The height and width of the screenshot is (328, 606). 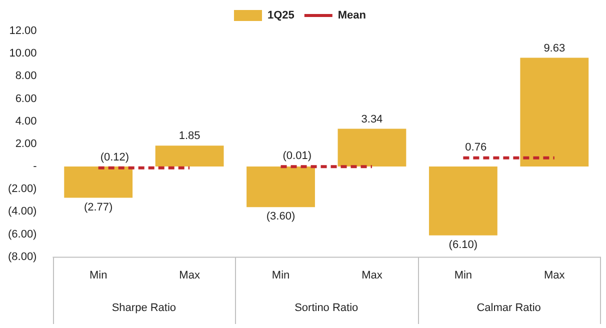 I want to click on y-tick-label: 12.00, so click(x=23, y=31).